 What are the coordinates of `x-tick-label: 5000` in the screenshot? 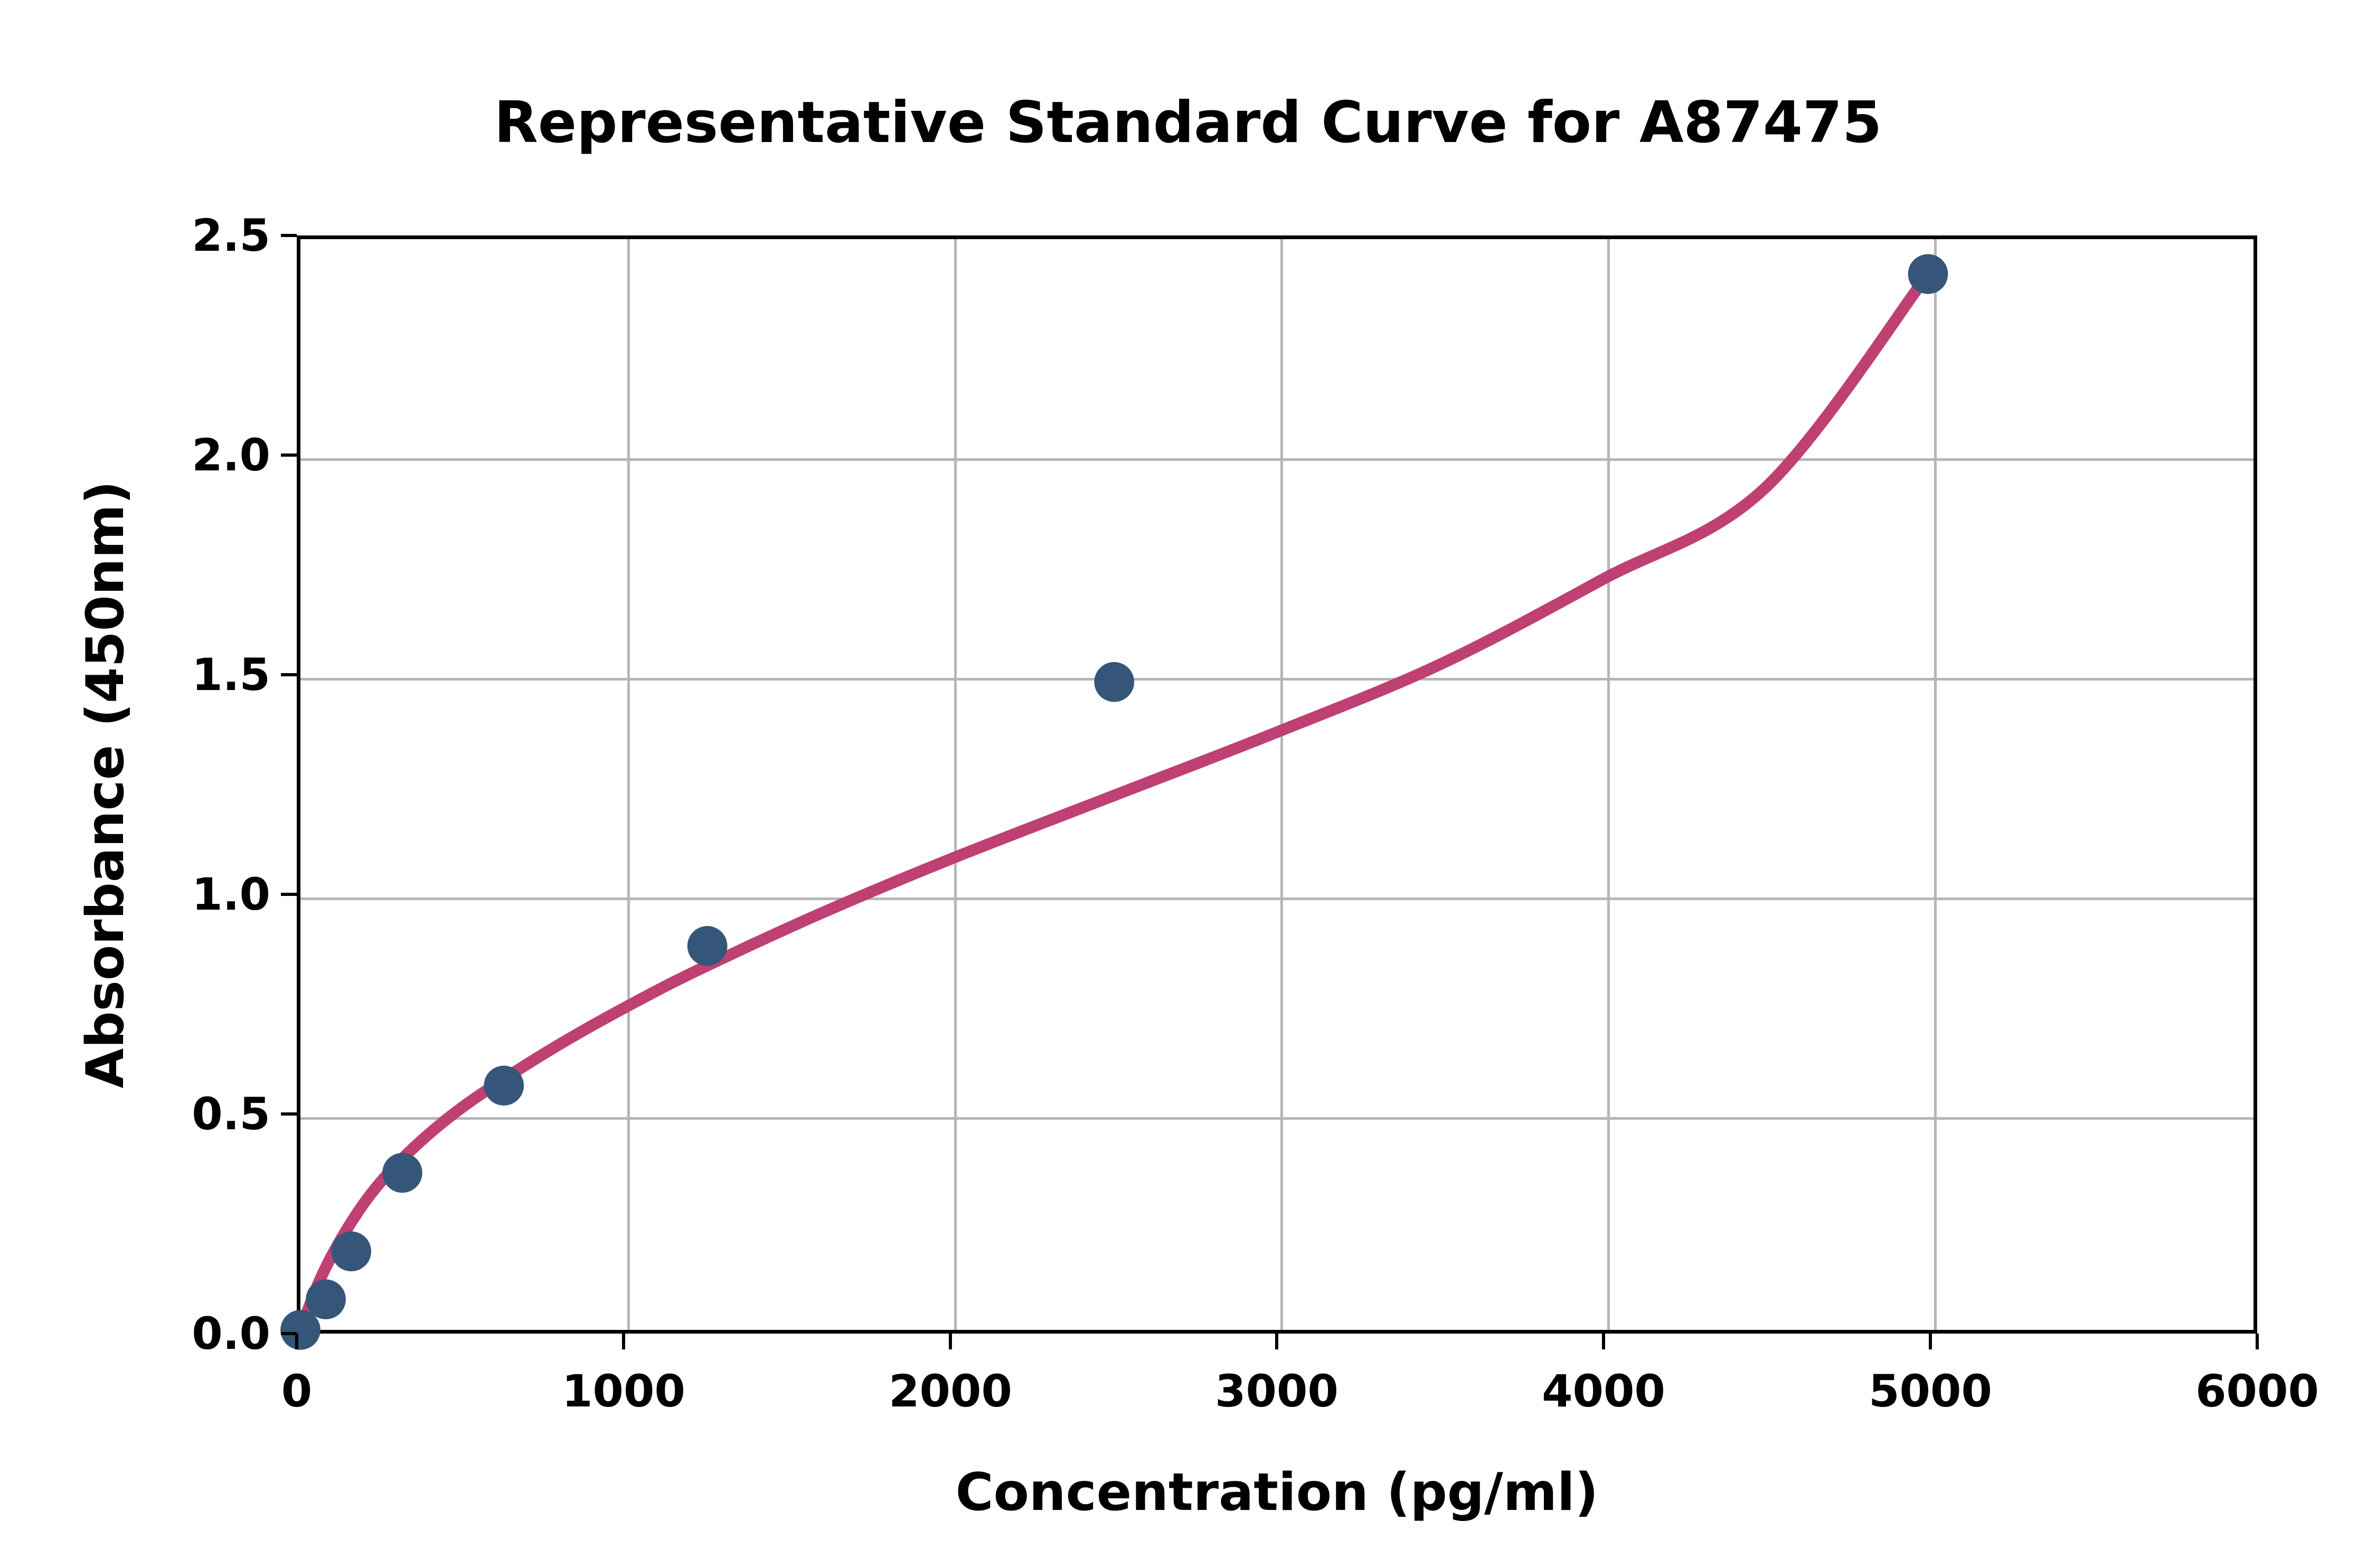 It's located at (1930, 1391).